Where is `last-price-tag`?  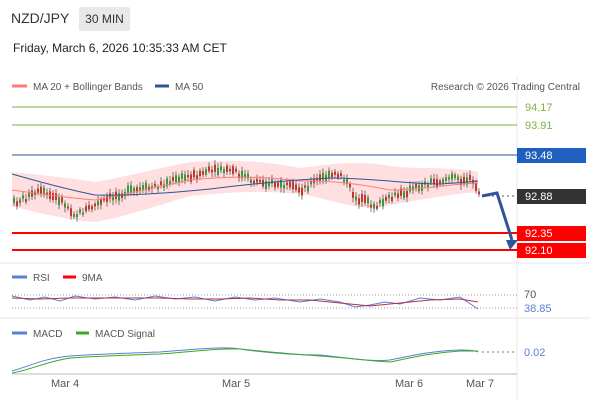 last-price-tag is located at coordinates (551, 196).